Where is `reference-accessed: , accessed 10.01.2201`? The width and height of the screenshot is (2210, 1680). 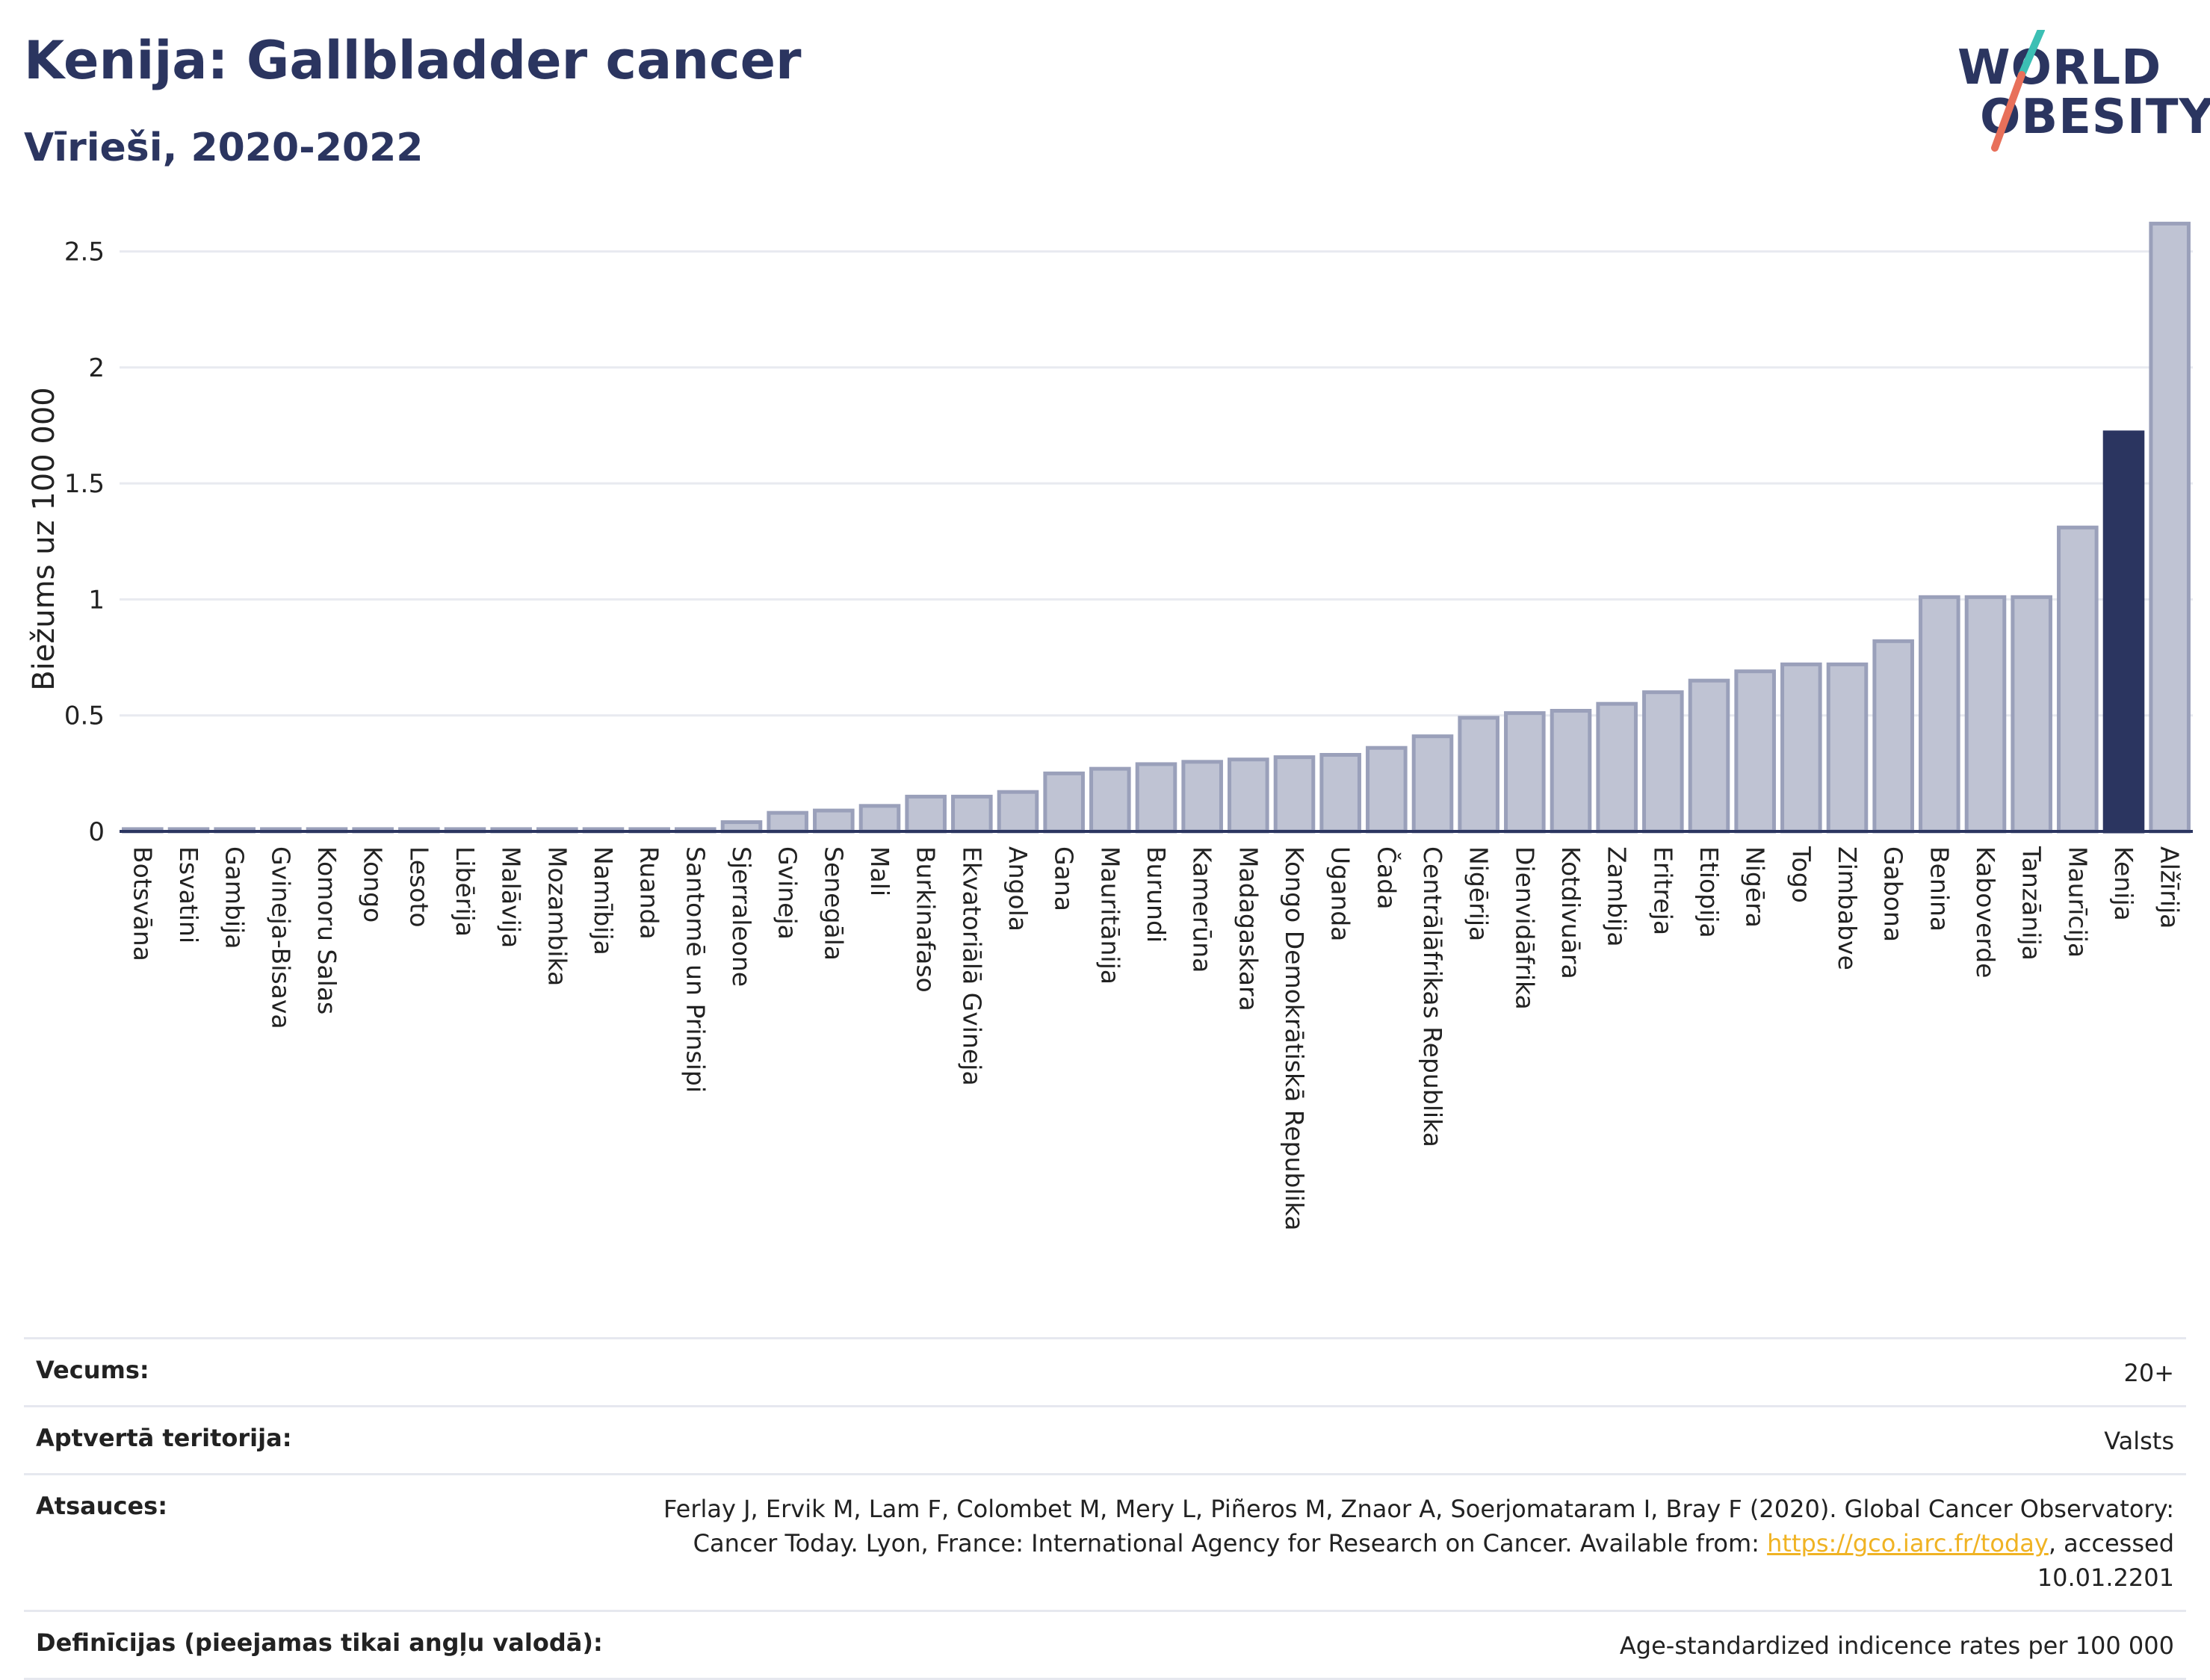
reference-accessed: , accessed 10.01.2201 is located at coordinates (2105, 1560).